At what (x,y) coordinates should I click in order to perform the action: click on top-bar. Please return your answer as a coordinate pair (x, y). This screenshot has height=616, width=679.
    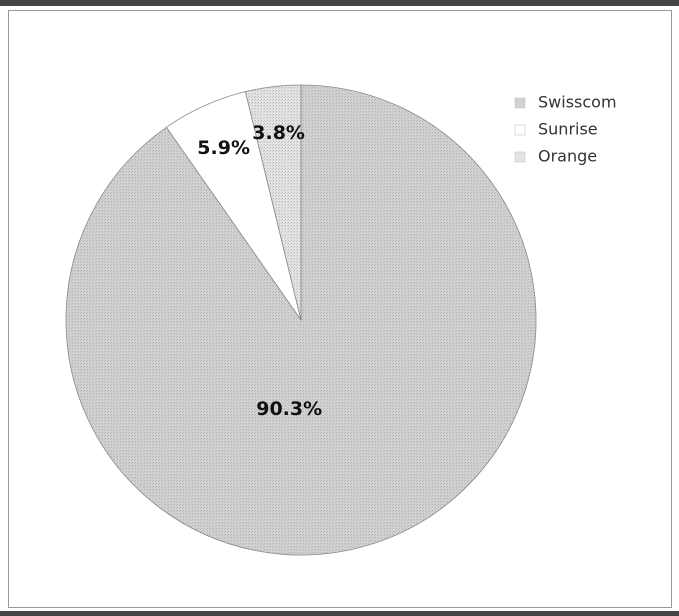
    Looking at the image, I should click on (339, 3).